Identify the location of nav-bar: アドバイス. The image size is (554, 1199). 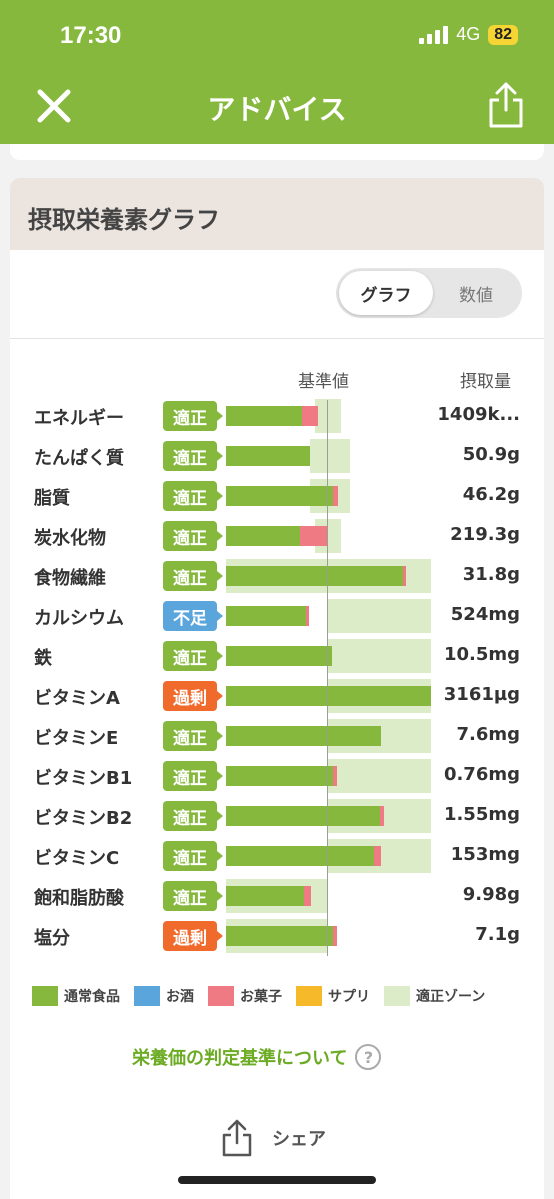
(277, 107).